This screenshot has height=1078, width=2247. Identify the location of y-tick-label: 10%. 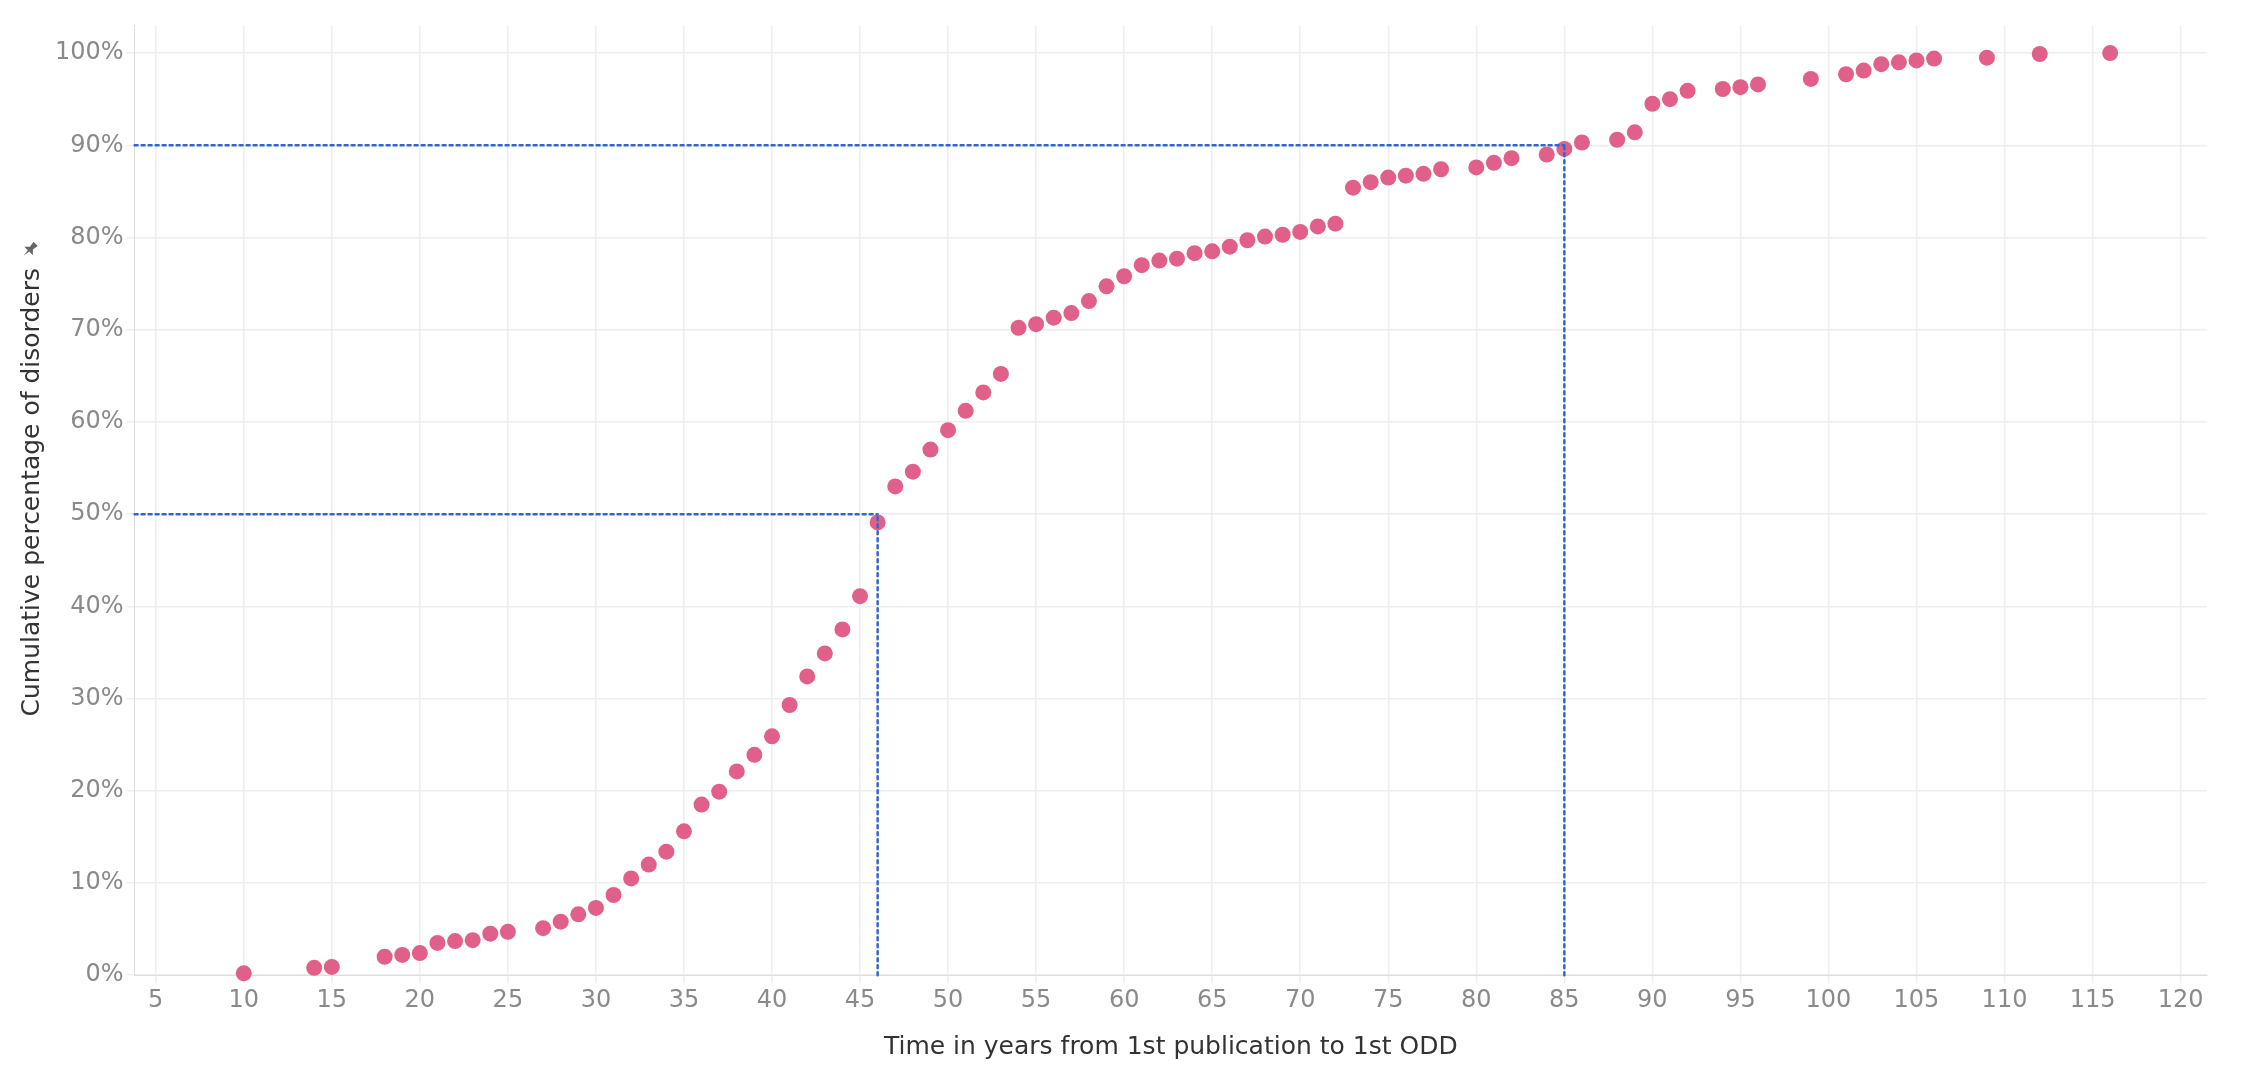
(97, 881).